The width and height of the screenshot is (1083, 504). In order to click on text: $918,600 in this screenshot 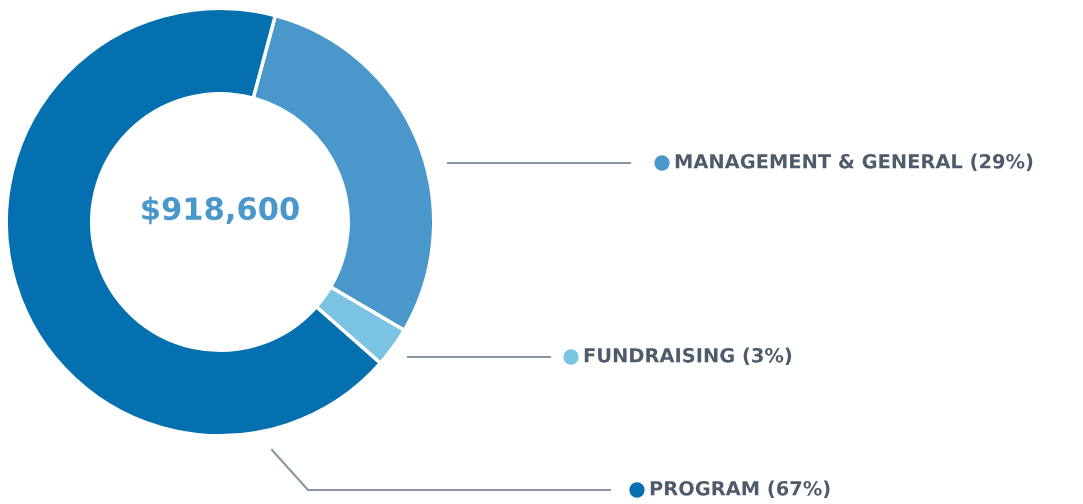, I will do `click(220, 210)`.